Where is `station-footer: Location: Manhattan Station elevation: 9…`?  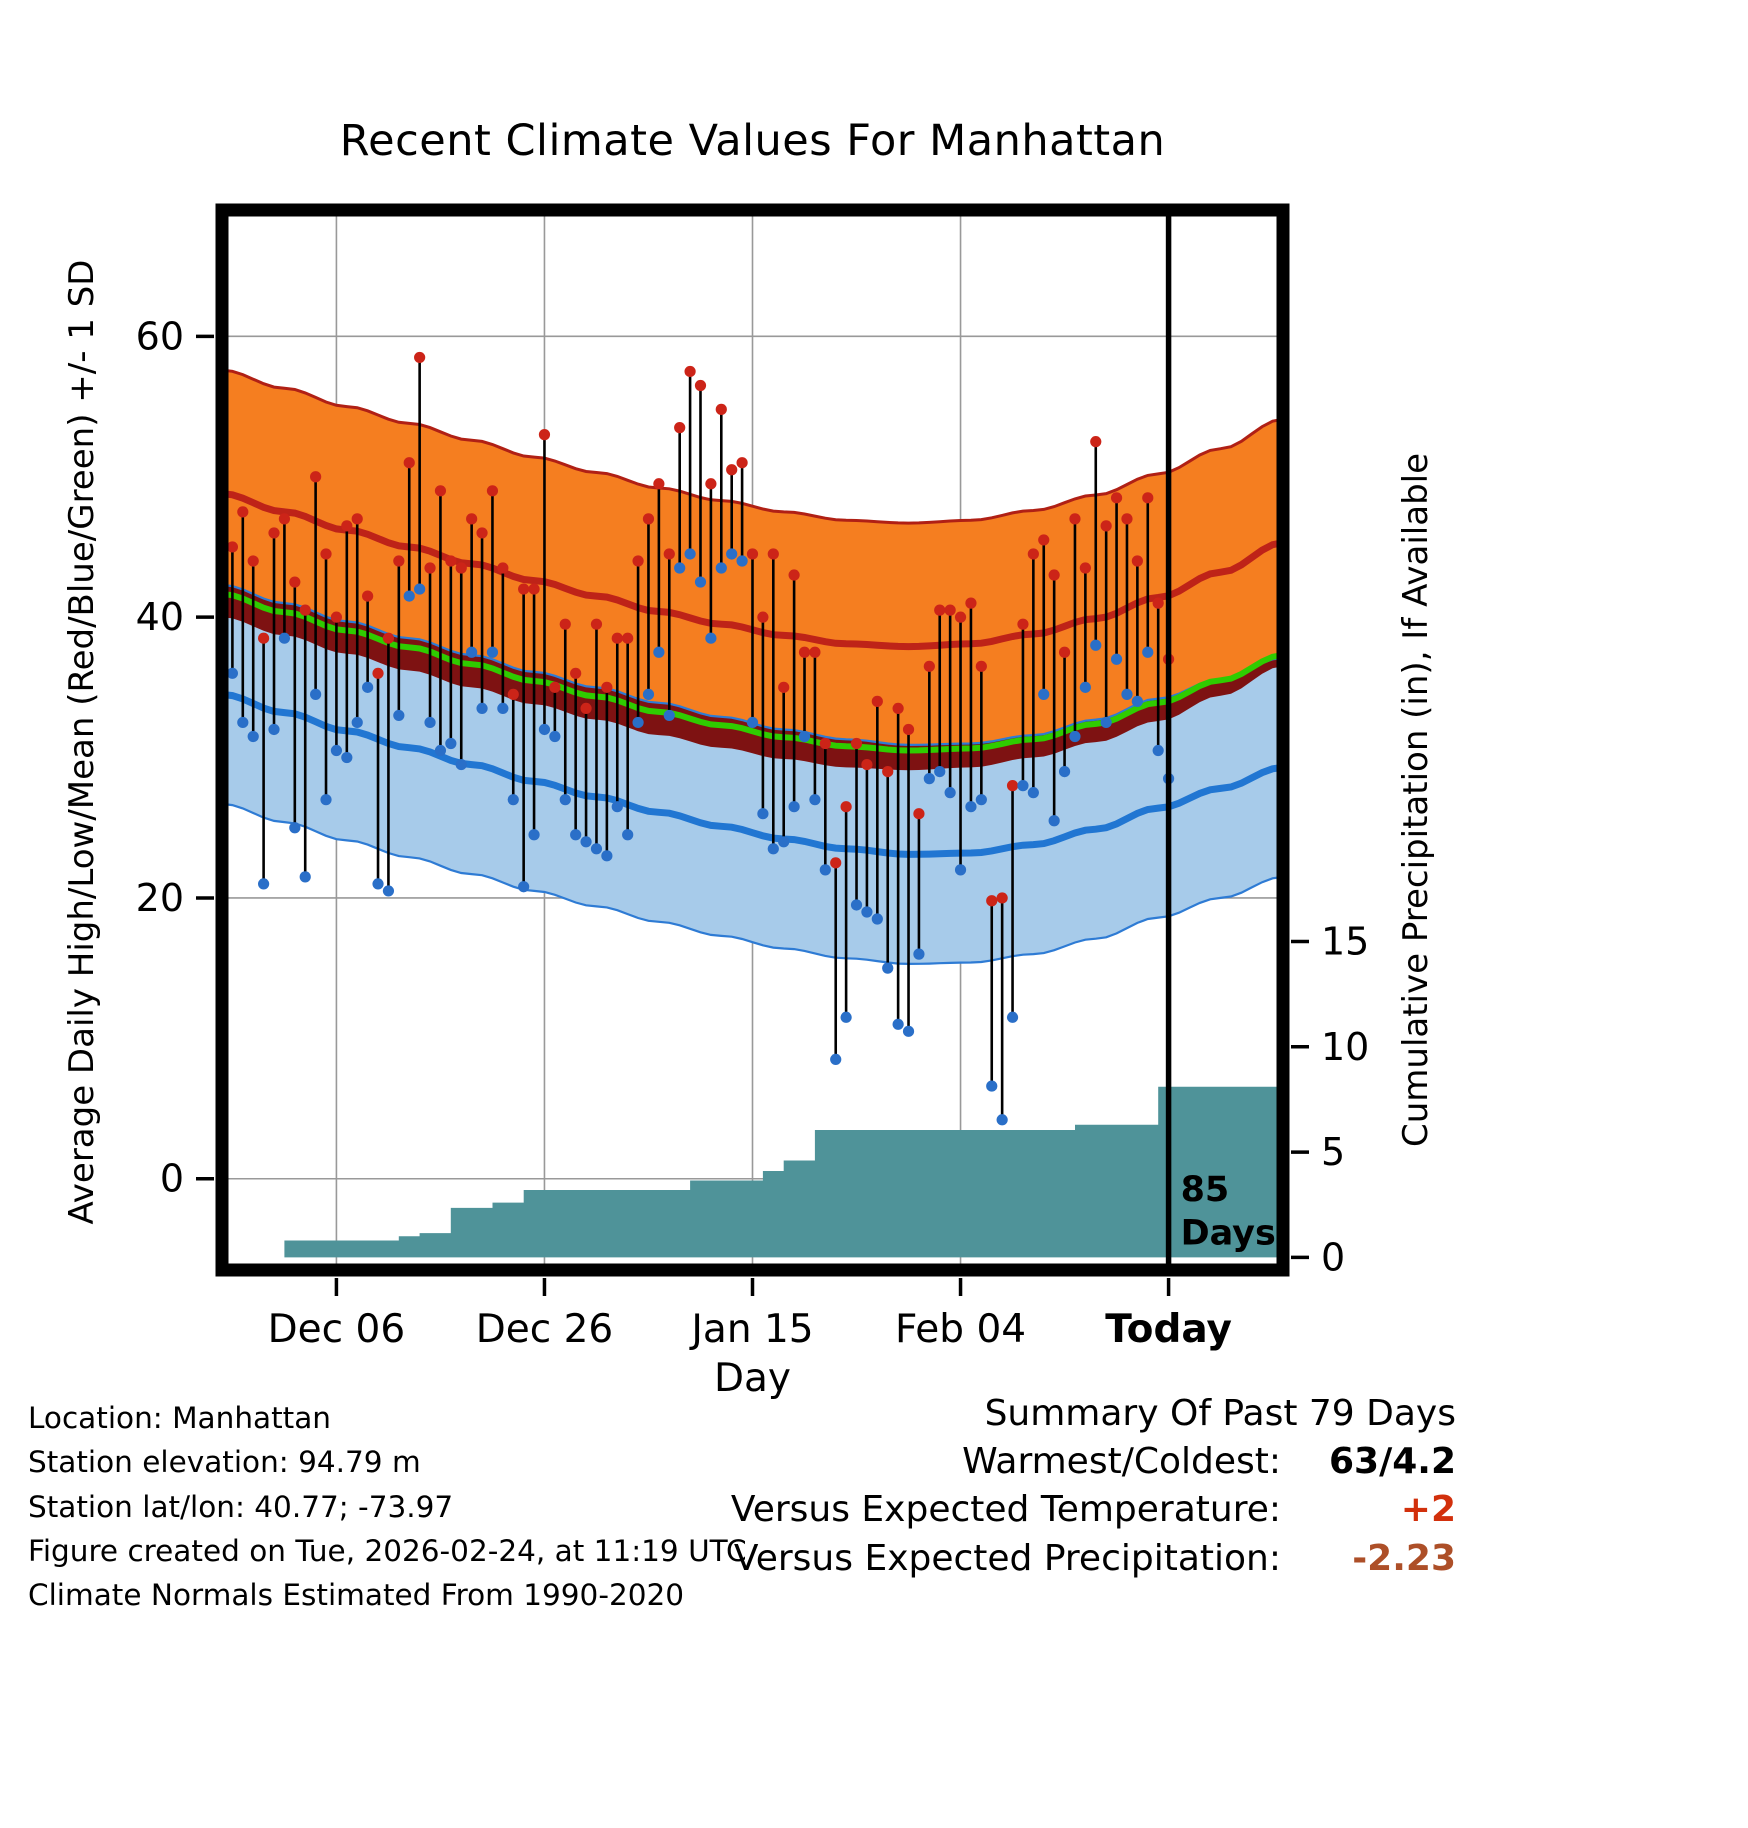
station-footer: Location: Manhattan Station elevation: 9… is located at coordinates (387, 1506).